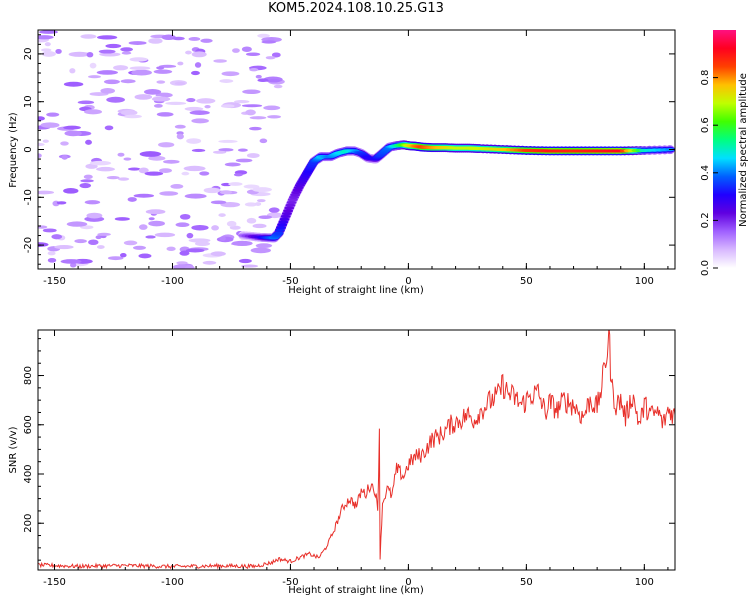  Describe the element at coordinates (705, 78) in the screenshot. I see `colorbar-tick-label: 0.8` at that location.